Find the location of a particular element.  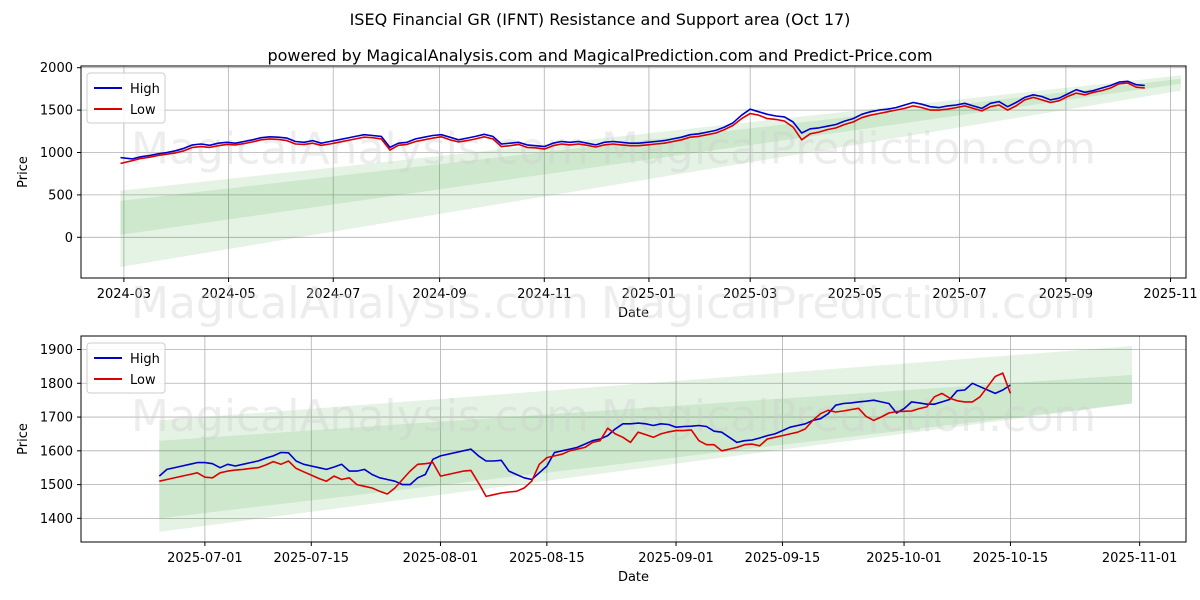

x-tick-label: 2025-01 is located at coordinates (649, 294).